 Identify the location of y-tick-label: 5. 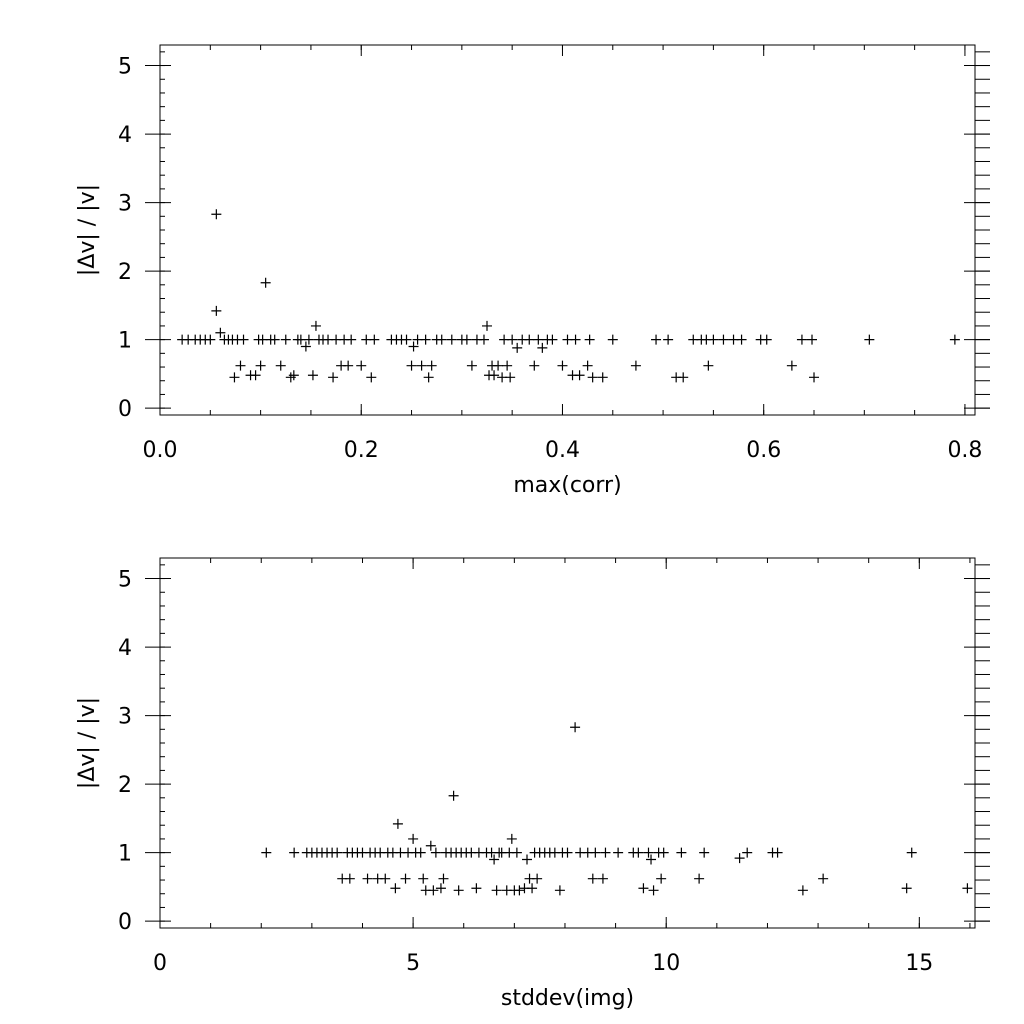
(125, 580).